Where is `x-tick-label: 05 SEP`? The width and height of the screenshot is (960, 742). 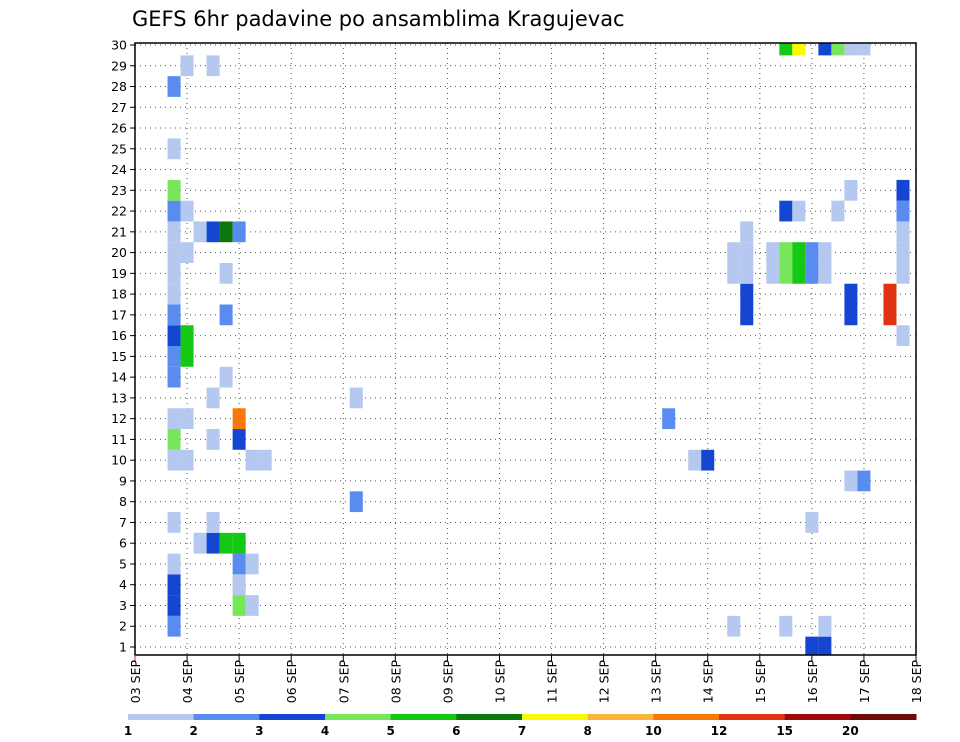 x-tick-label: 05 SEP is located at coordinates (239, 682).